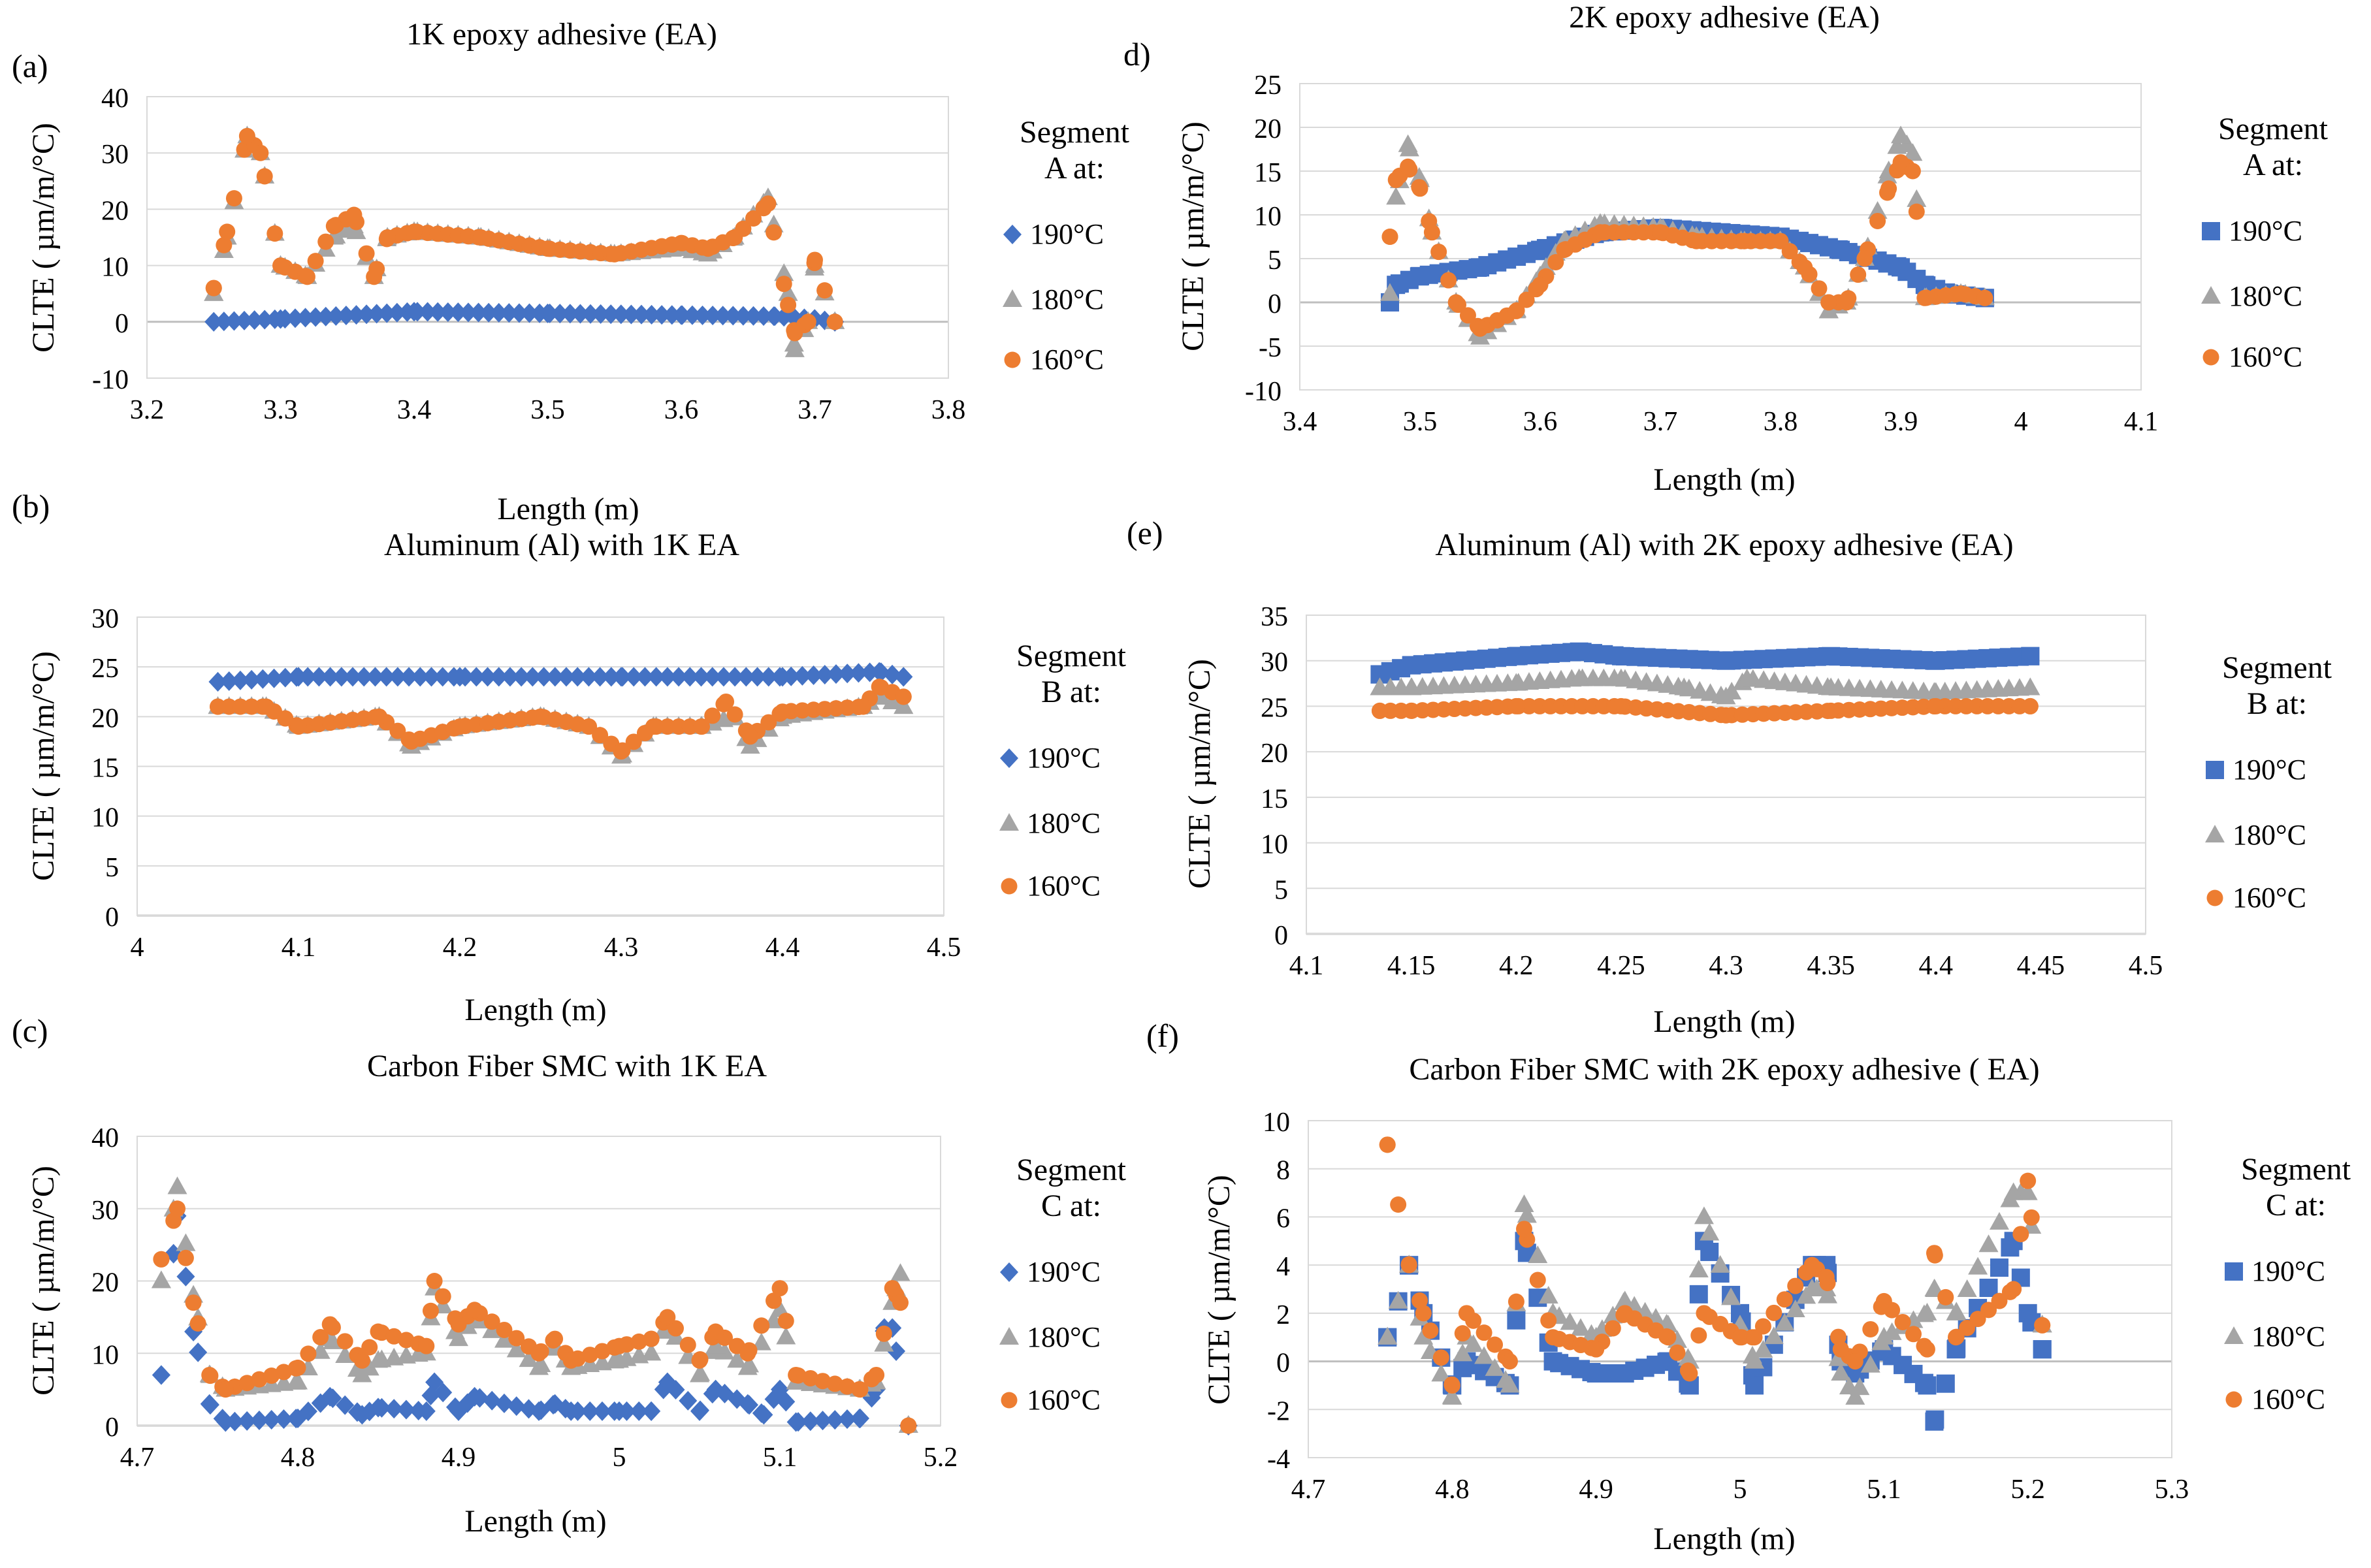 Image resolution: width=2371 pixels, height=1568 pixels. What do you see at coordinates (1268, 217) in the screenshot?
I see `y-tick-label: 10` at bounding box center [1268, 217].